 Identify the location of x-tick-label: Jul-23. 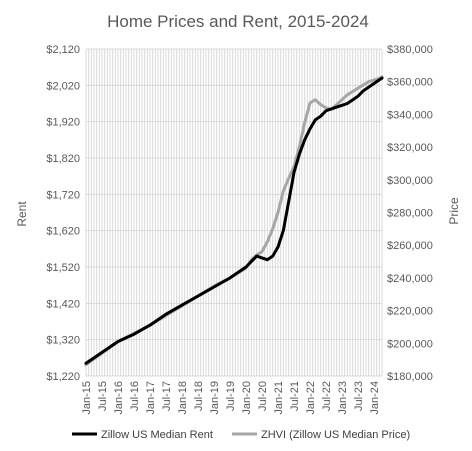
(359, 396).